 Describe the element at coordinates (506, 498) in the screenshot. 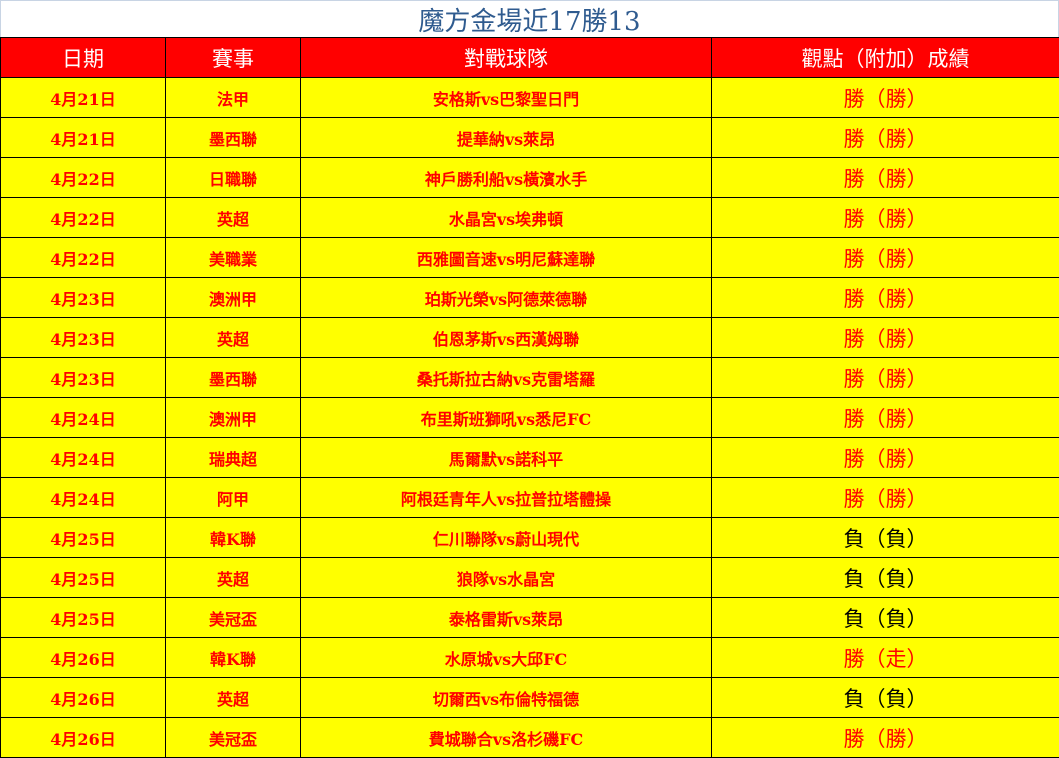

I see `match-cell: 阿根廷青年人vs拉普拉塔體操` at that location.